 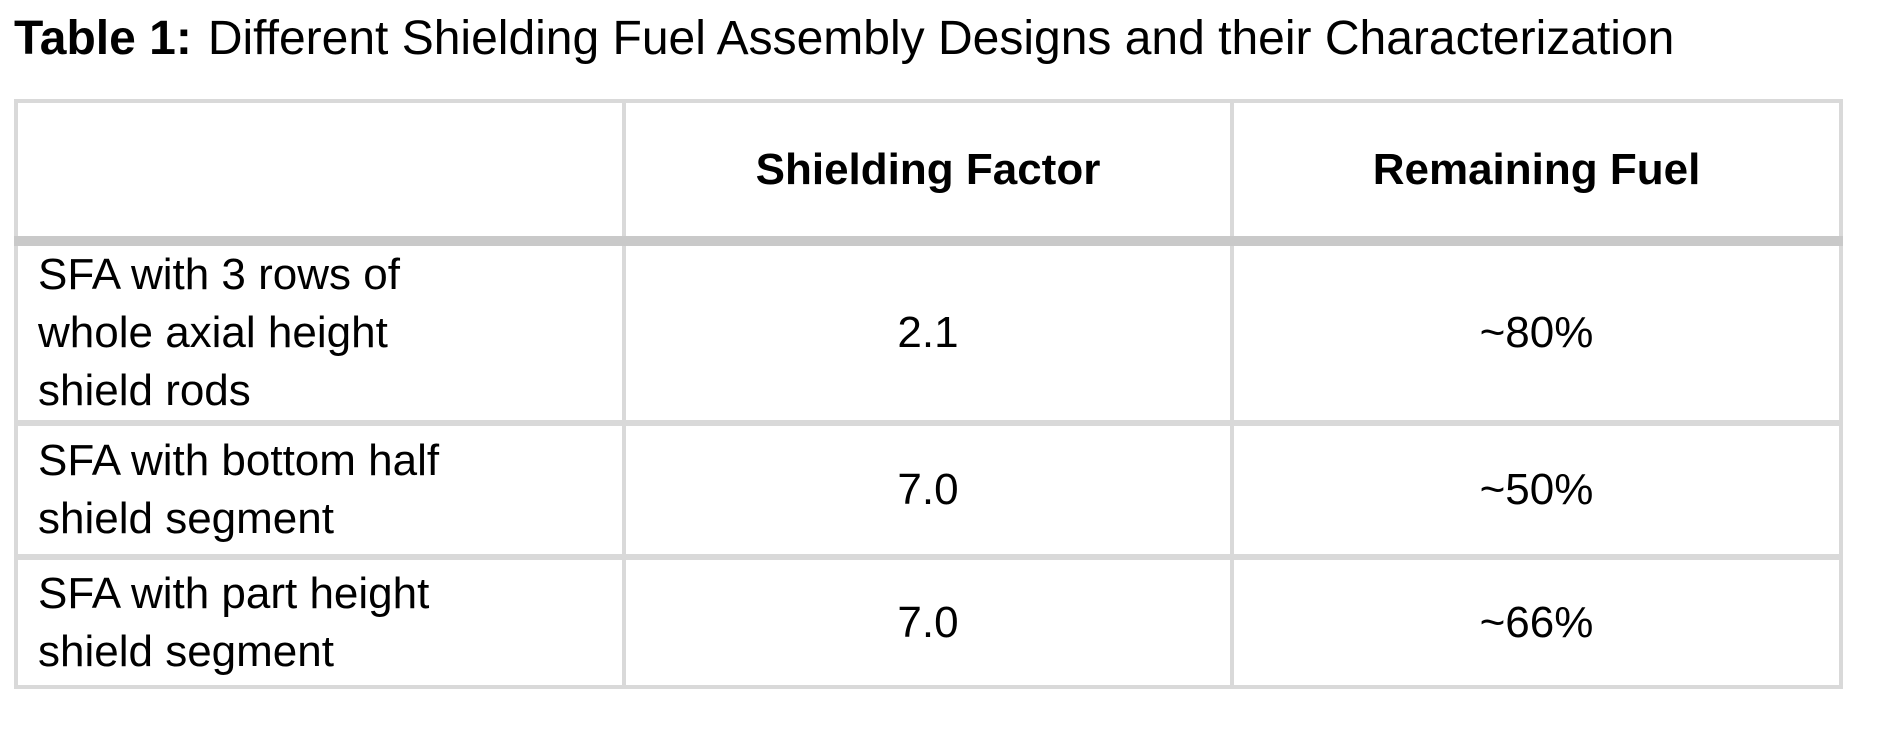 I want to click on remaining-fuel-cell: ~50%, so click(x=1536, y=489).